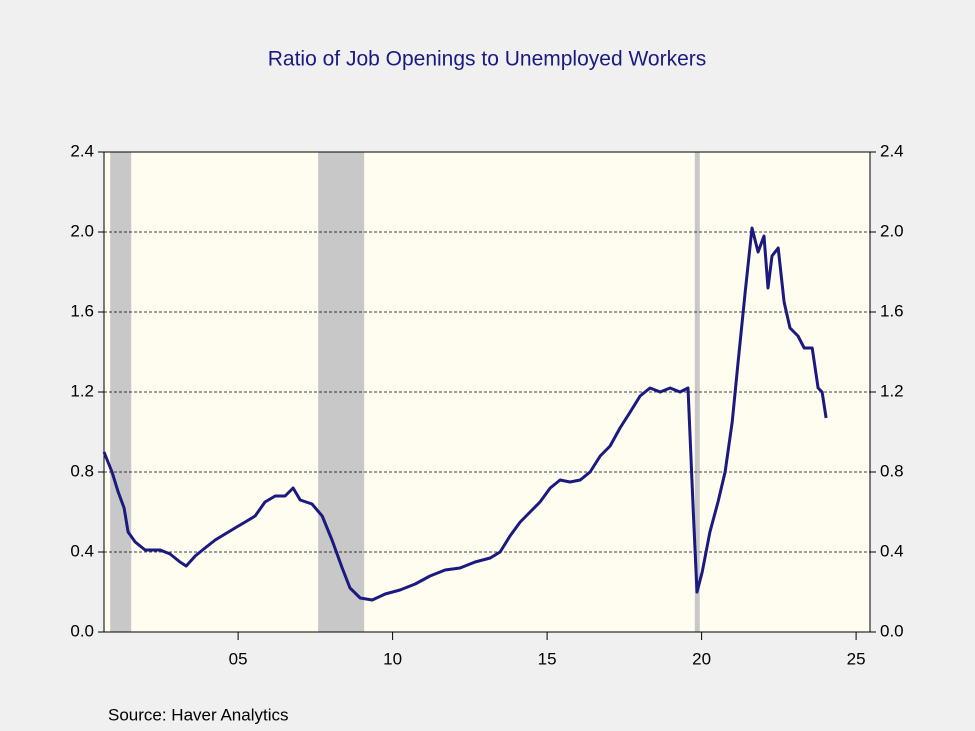 Image resolution: width=975 pixels, height=731 pixels. I want to click on y-tick-label: 2.4, so click(82, 150).